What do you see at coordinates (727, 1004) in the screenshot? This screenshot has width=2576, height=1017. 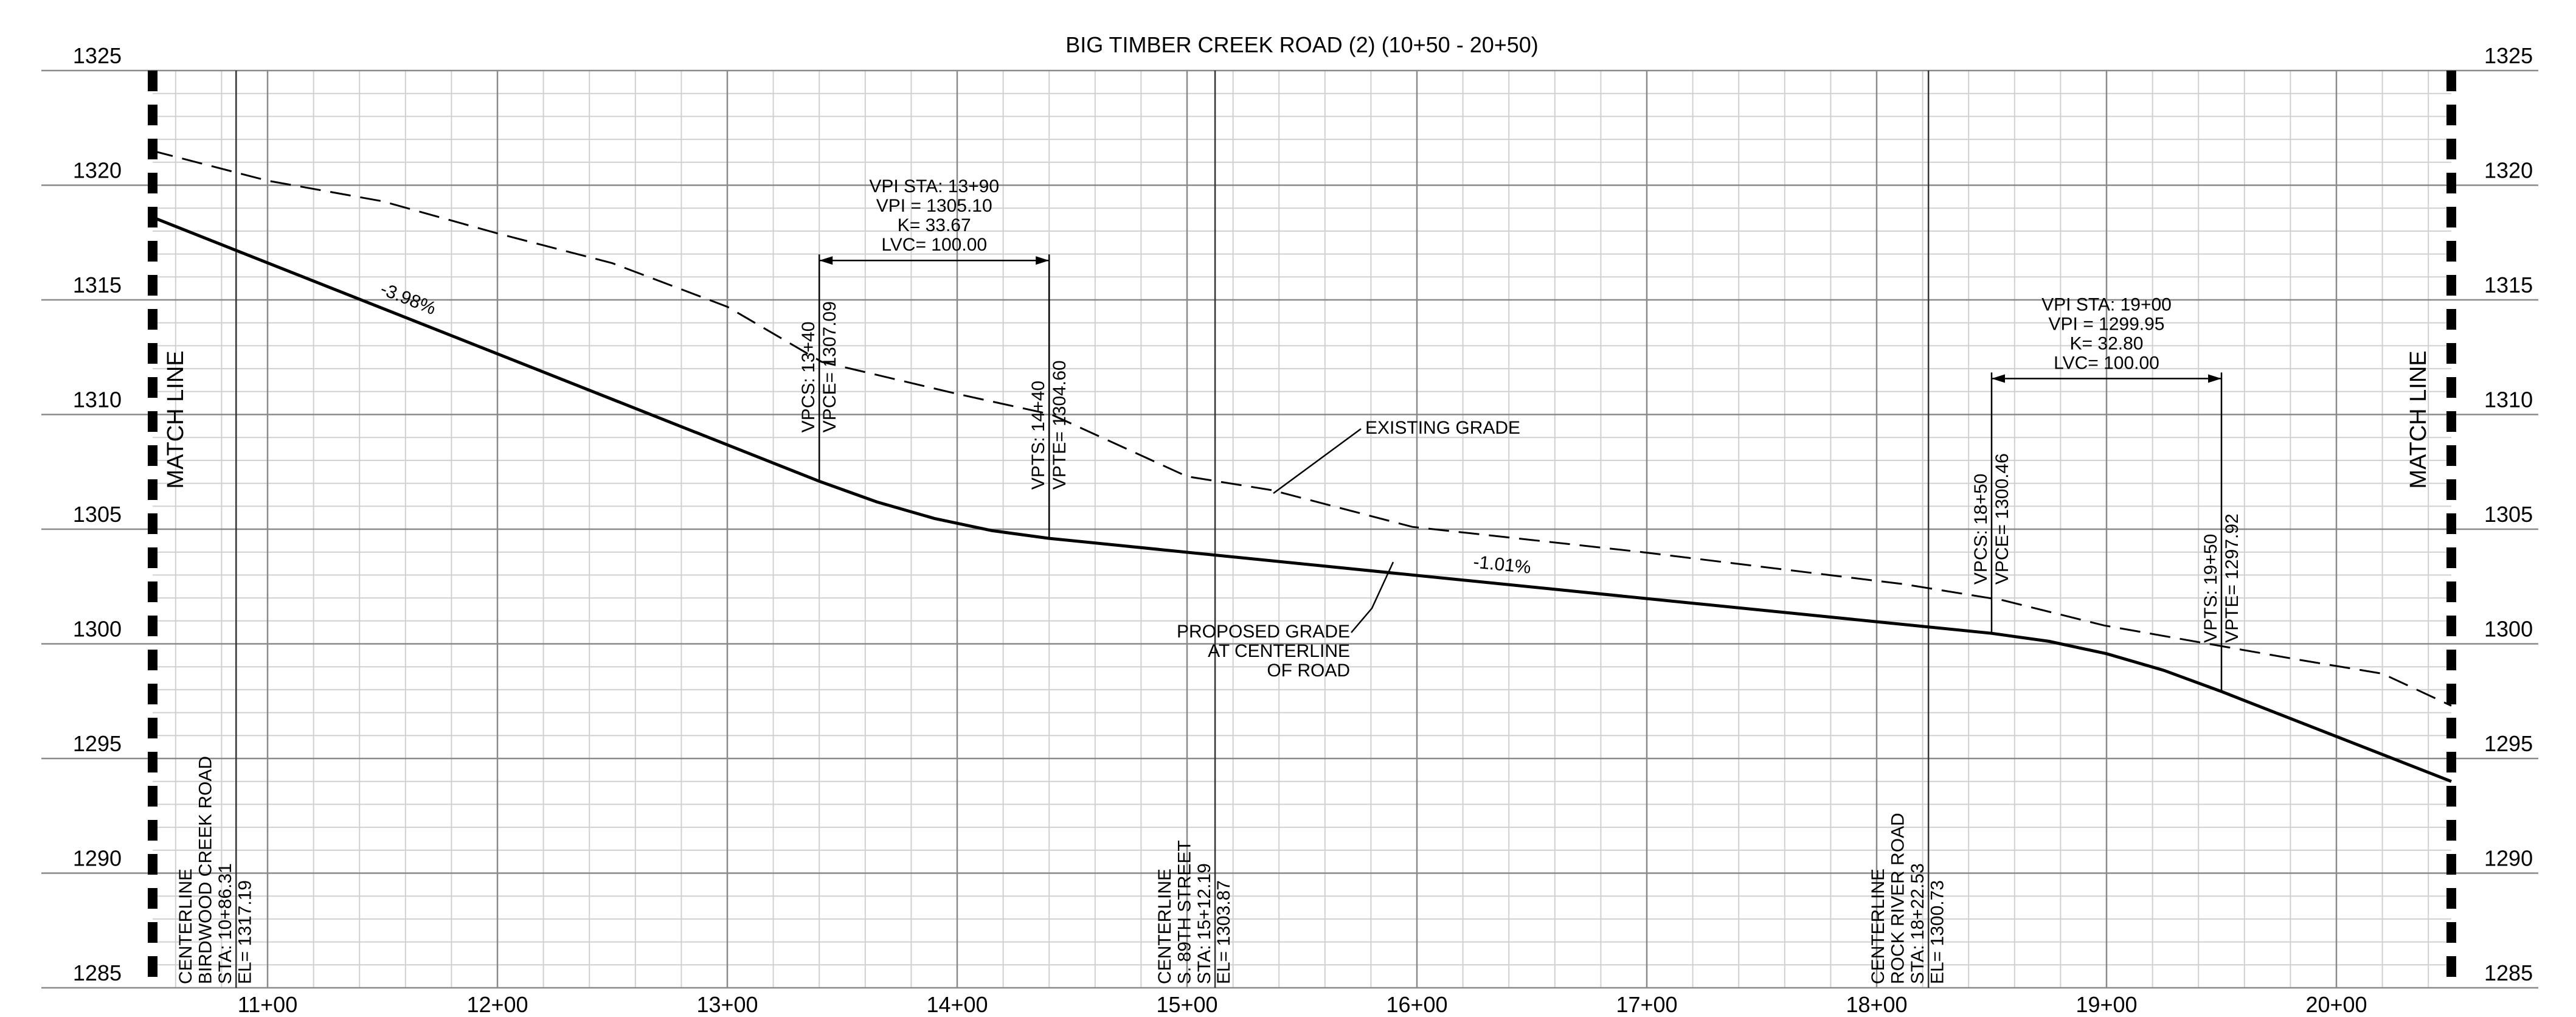 I see `x-tick-label: 13+00` at bounding box center [727, 1004].